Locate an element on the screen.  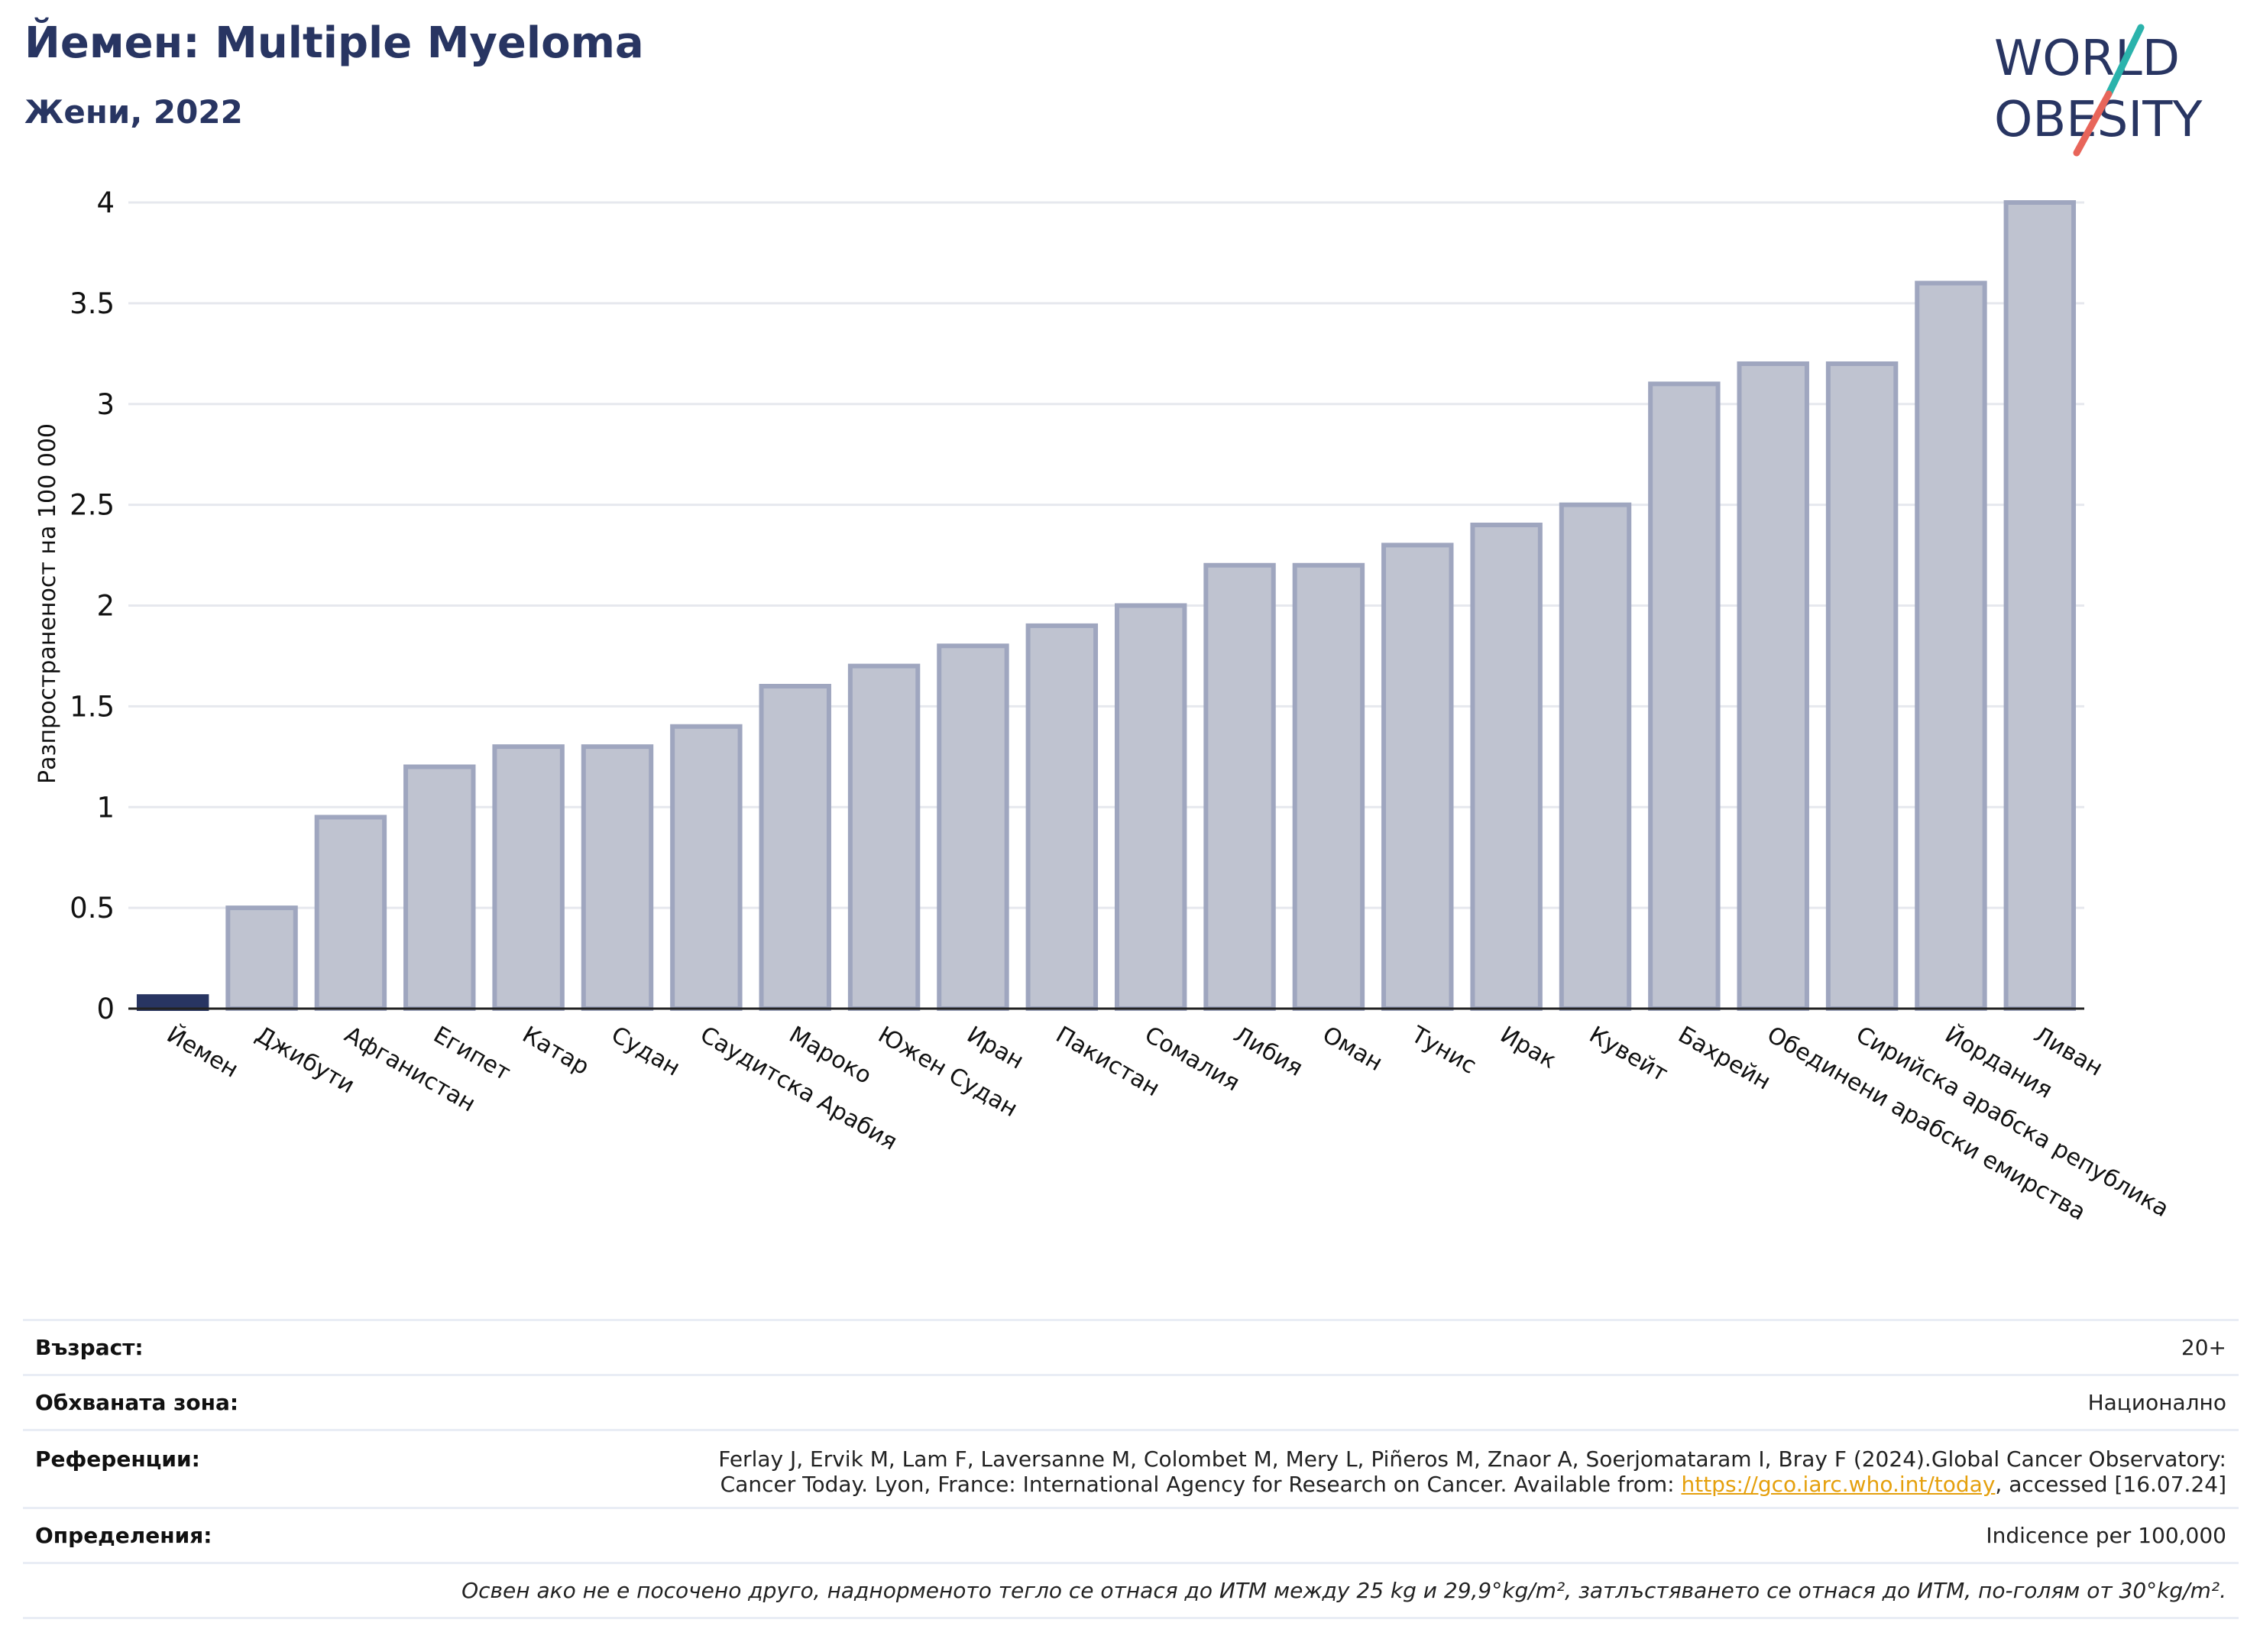
y-tick-label: 0.5 is located at coordinates (92, 908).